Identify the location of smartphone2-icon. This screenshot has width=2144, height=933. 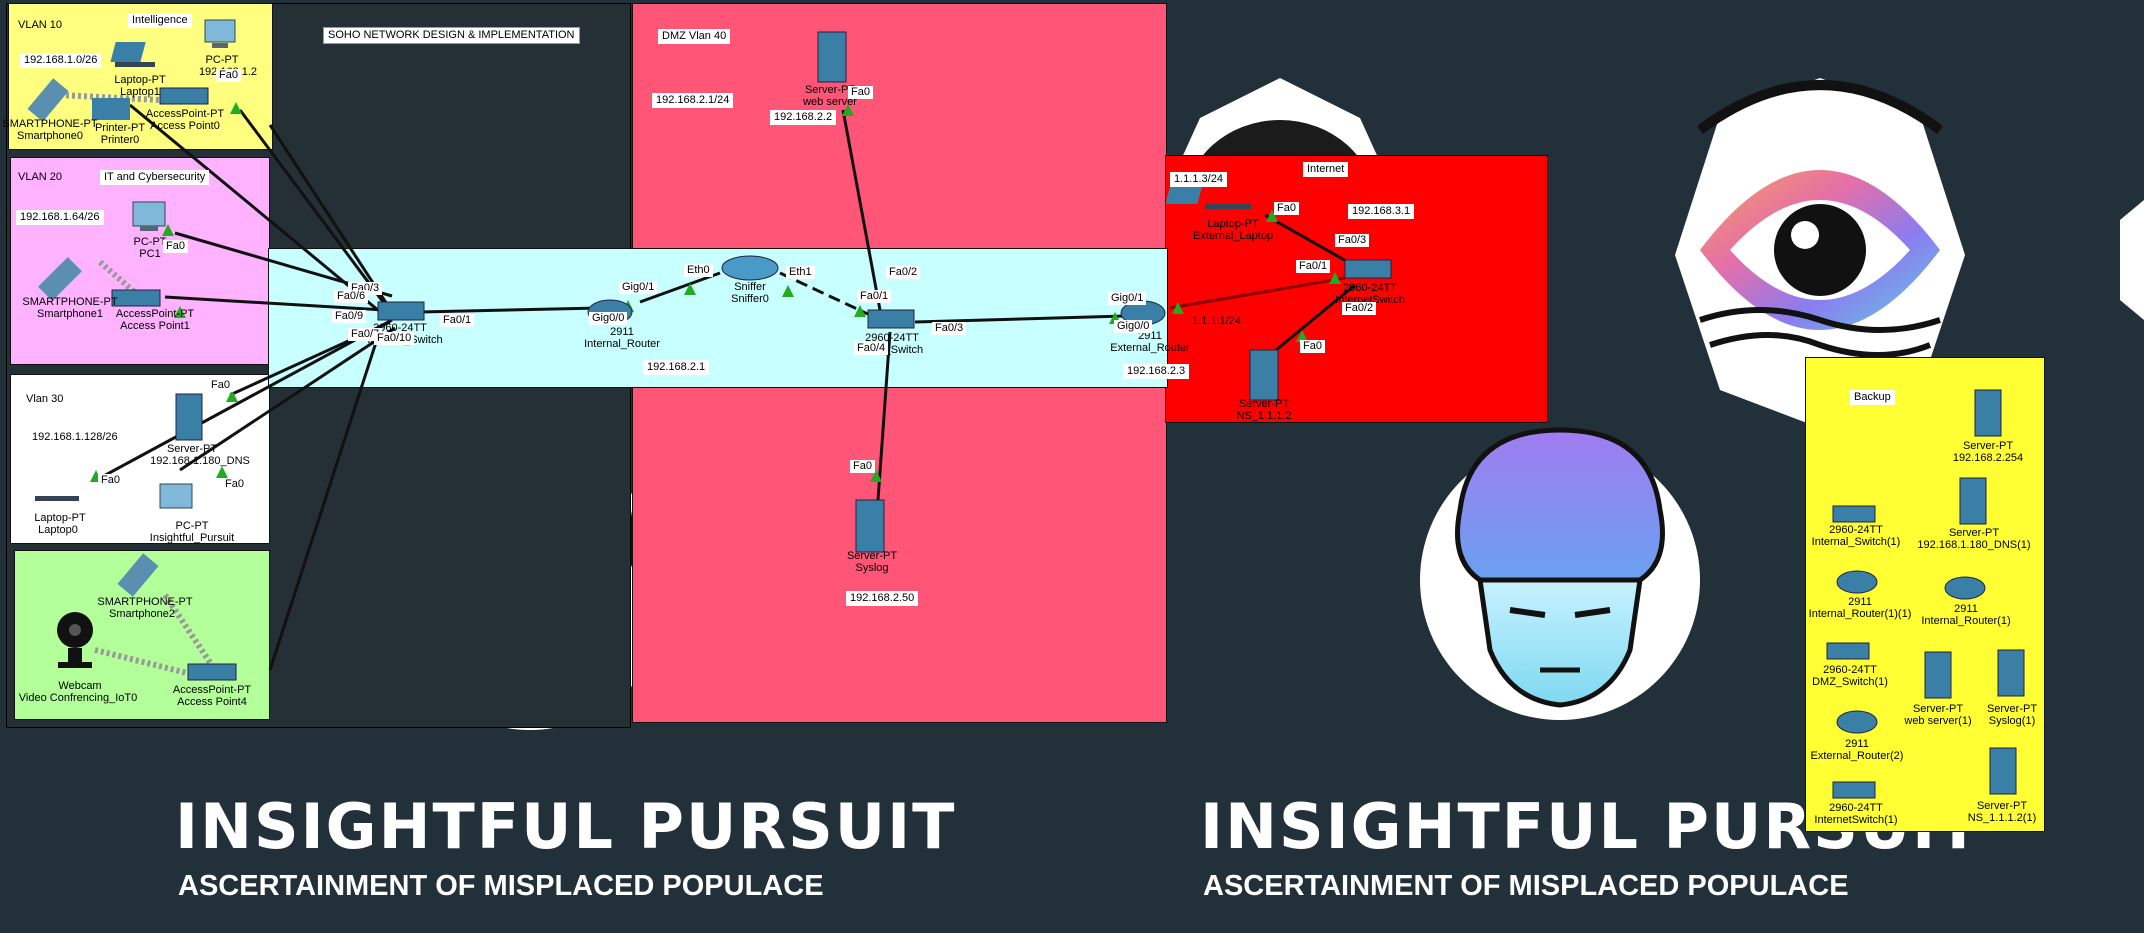
(138, 575).